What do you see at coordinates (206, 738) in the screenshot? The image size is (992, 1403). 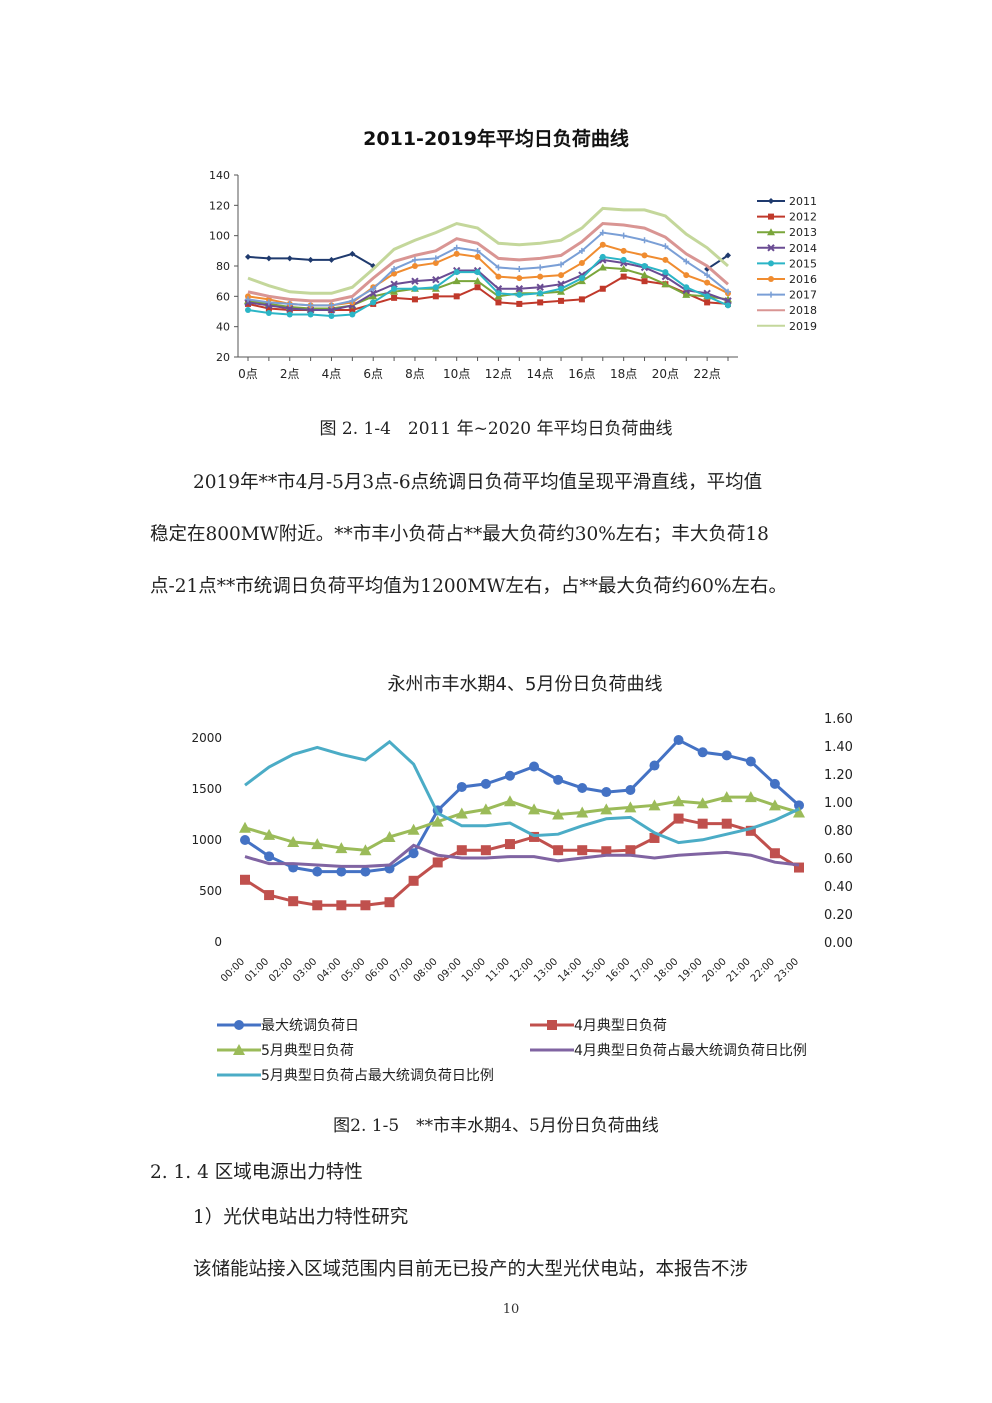 I see `y-left-tick-label: 2000` at bounding box center [206, 738].